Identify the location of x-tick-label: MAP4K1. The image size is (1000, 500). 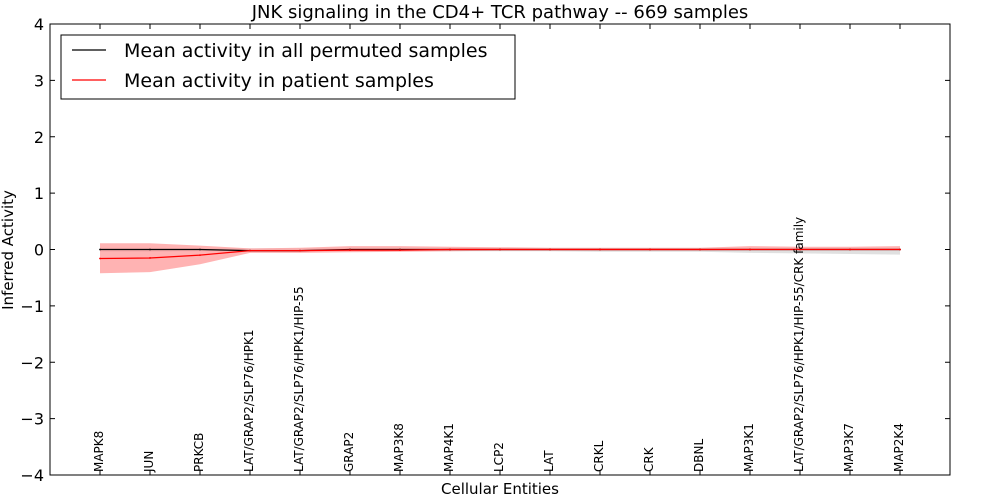
(449, 447).